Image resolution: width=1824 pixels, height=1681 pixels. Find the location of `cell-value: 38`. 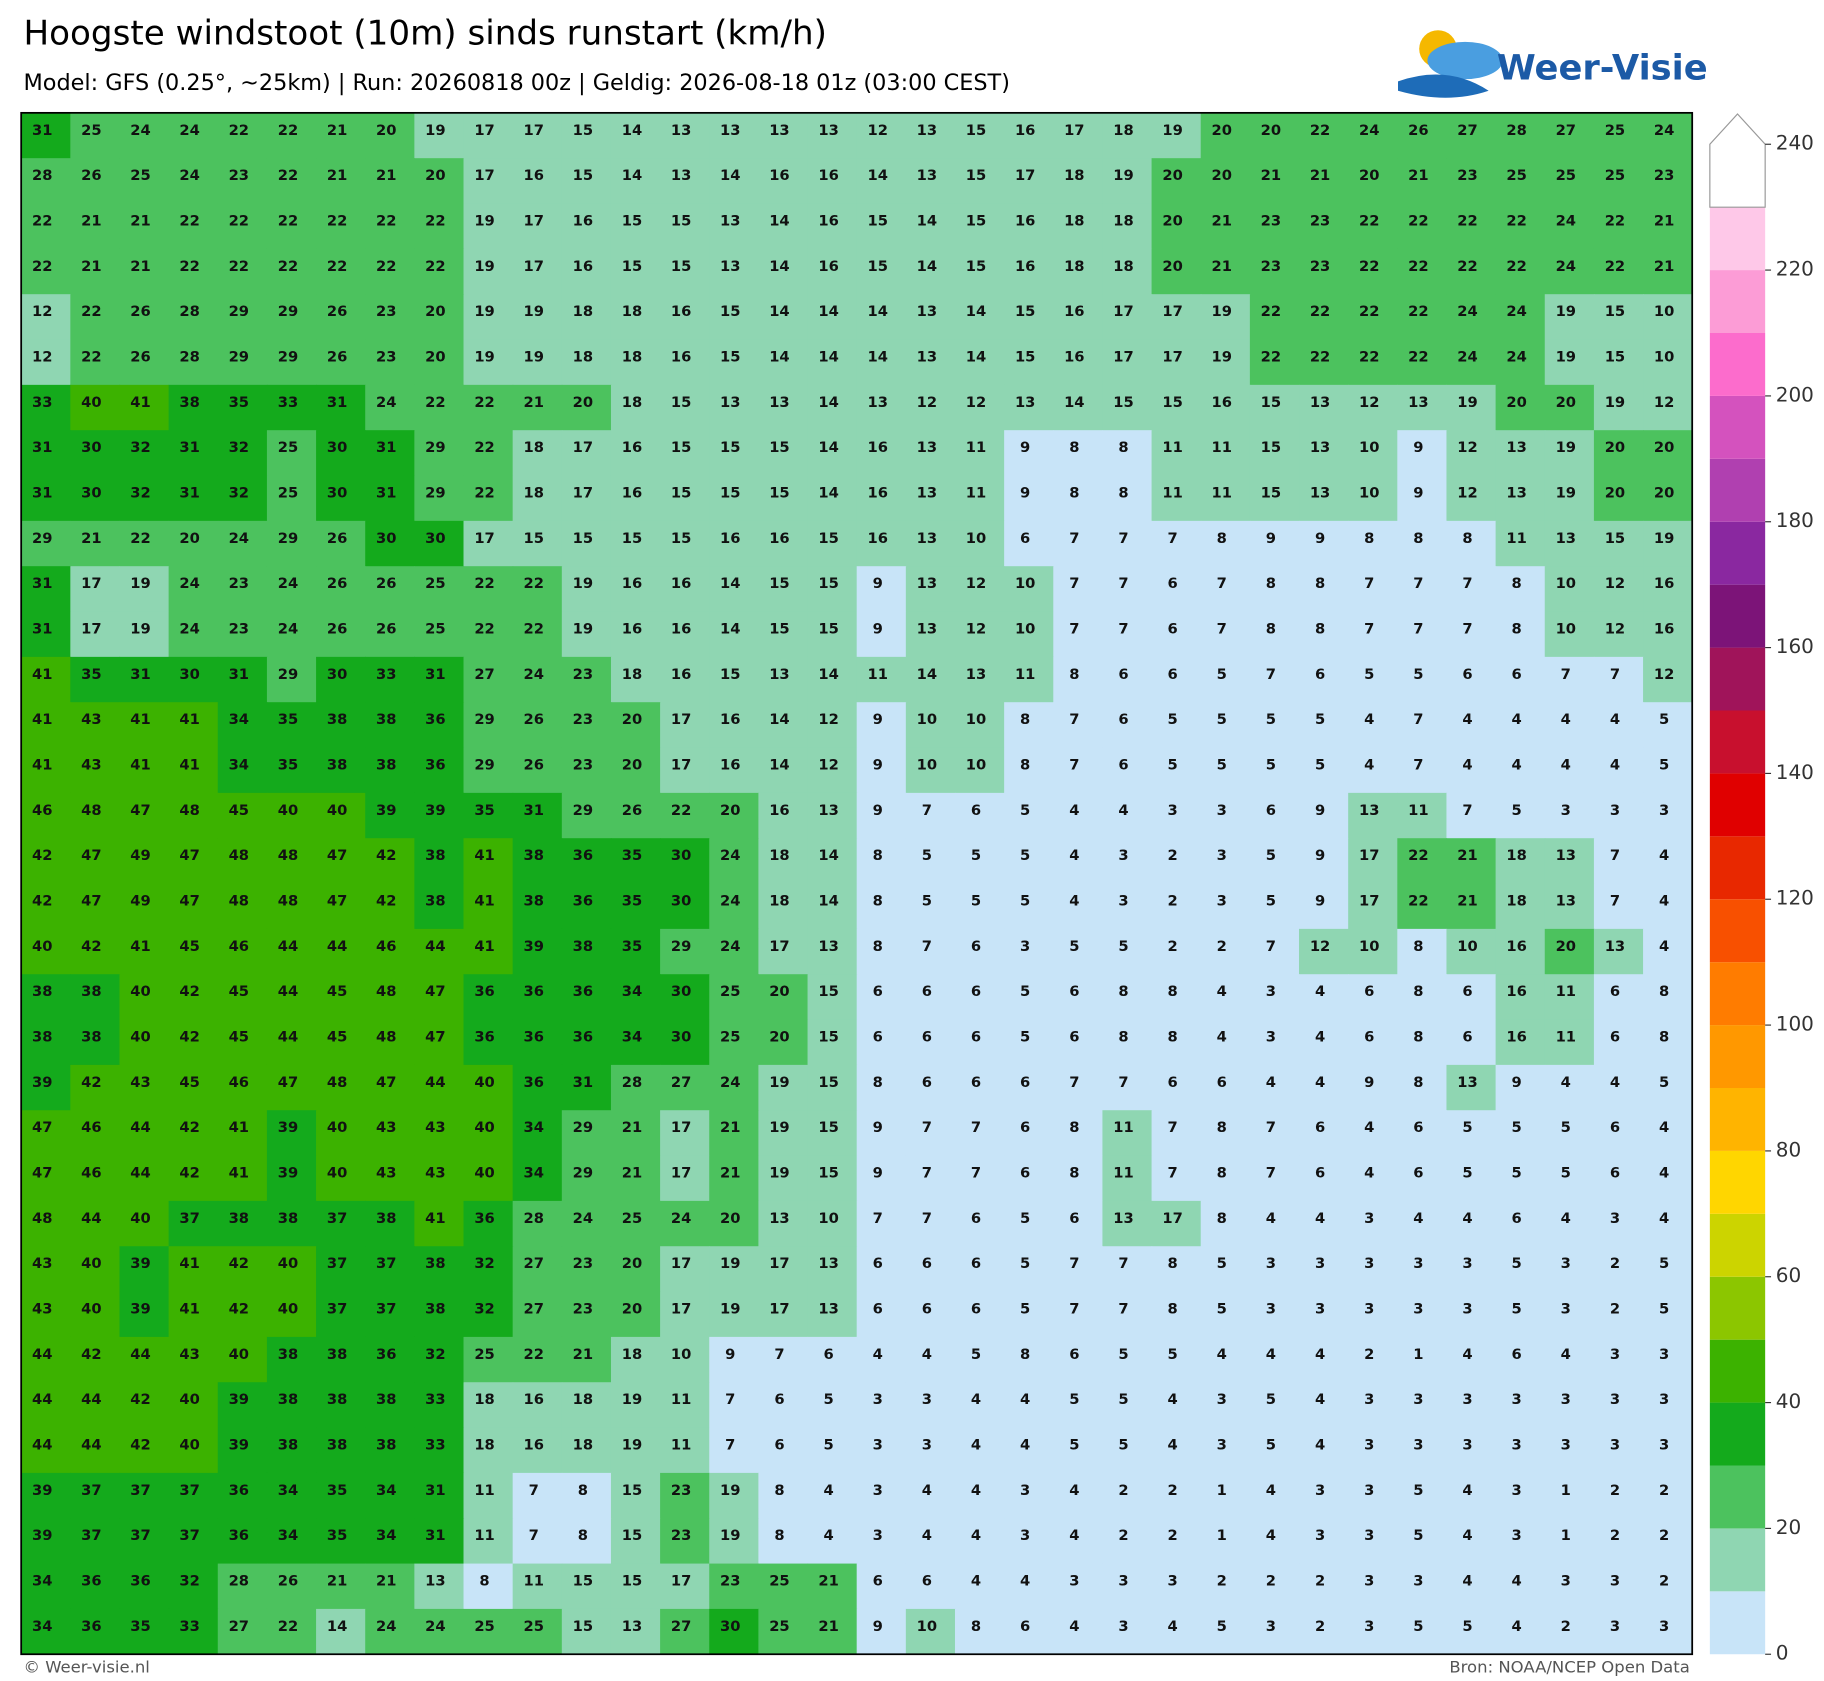

cell-value: 38 is located at coordinates (337, 1445).